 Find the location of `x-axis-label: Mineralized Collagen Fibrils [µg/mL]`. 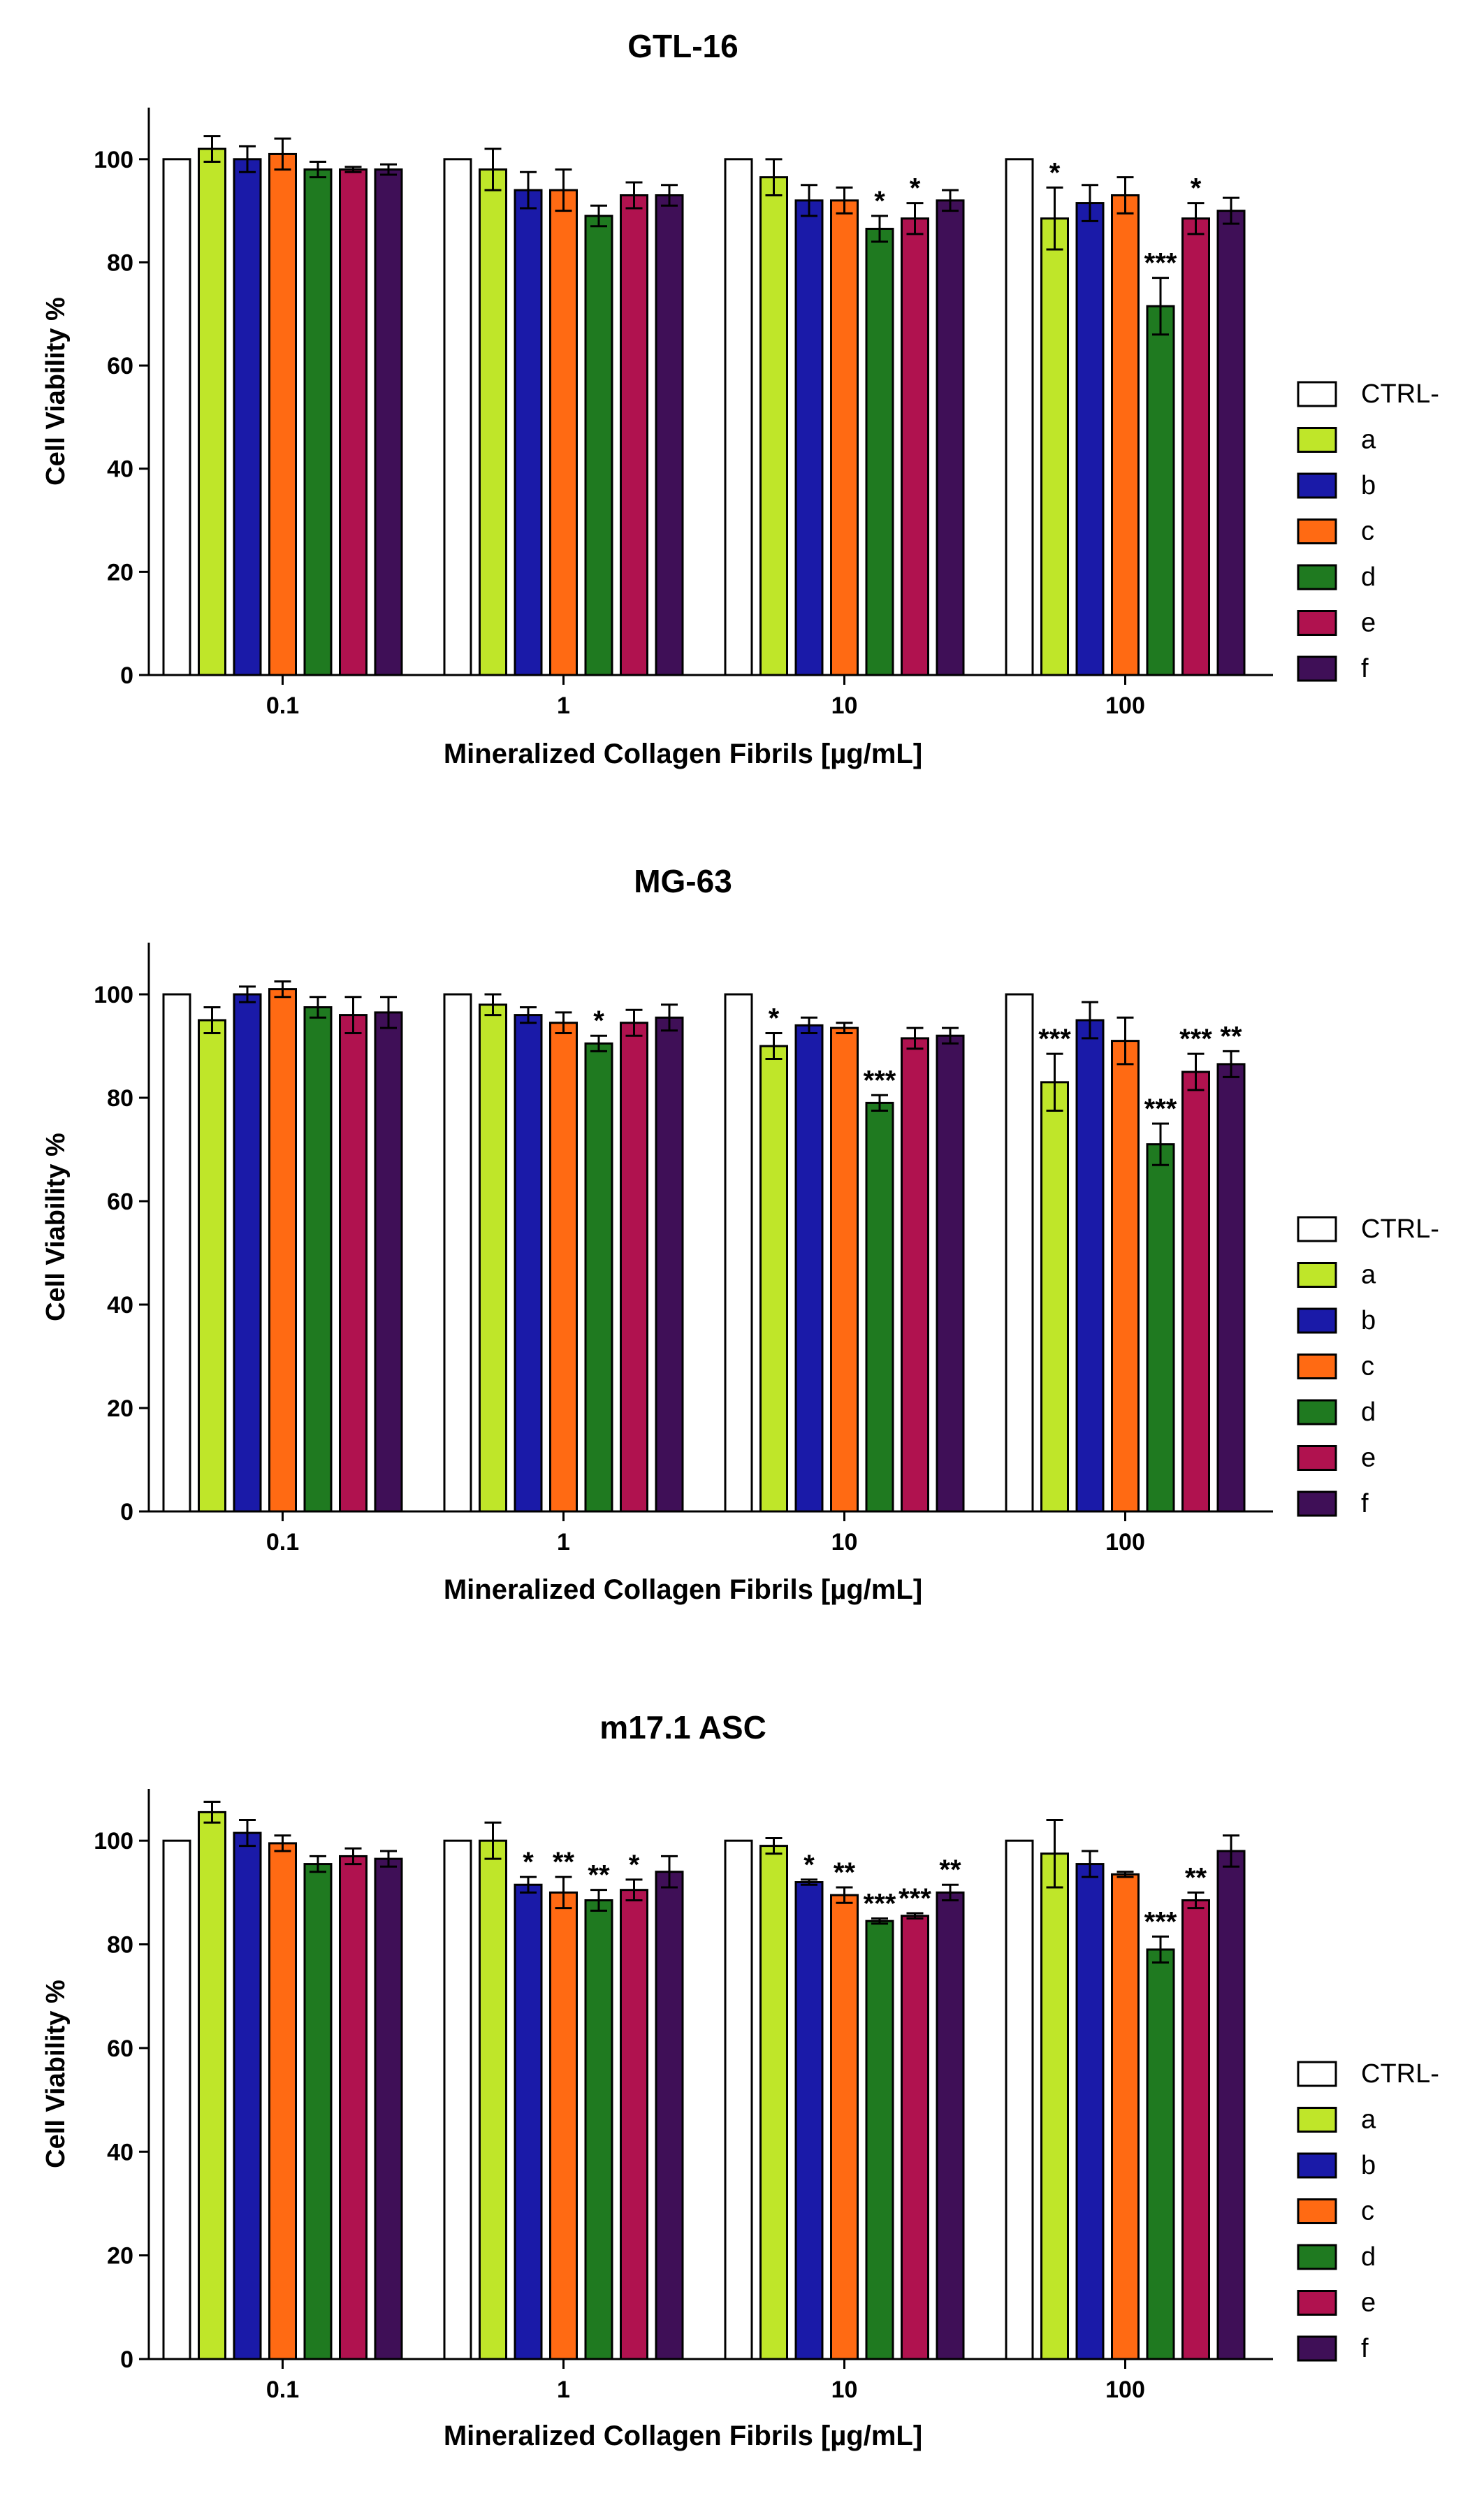

x-axis-label: Mineralized Collagen Fibrils [µg/mL] is located at coordinates (683, 2436).